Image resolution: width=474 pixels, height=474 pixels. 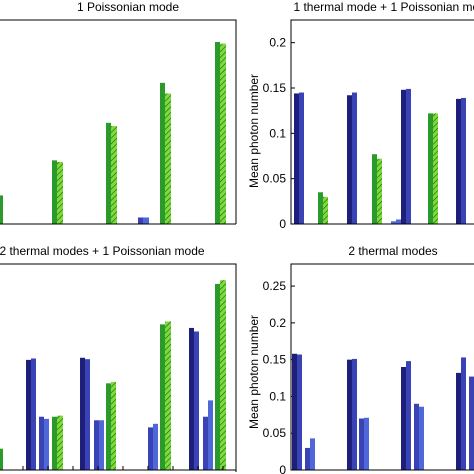 What do you see at coordinates (392, 251) in the screenshot?
I see `panel-title-bottom-right: 2 thermal modes` at bounding box center [392, 251].